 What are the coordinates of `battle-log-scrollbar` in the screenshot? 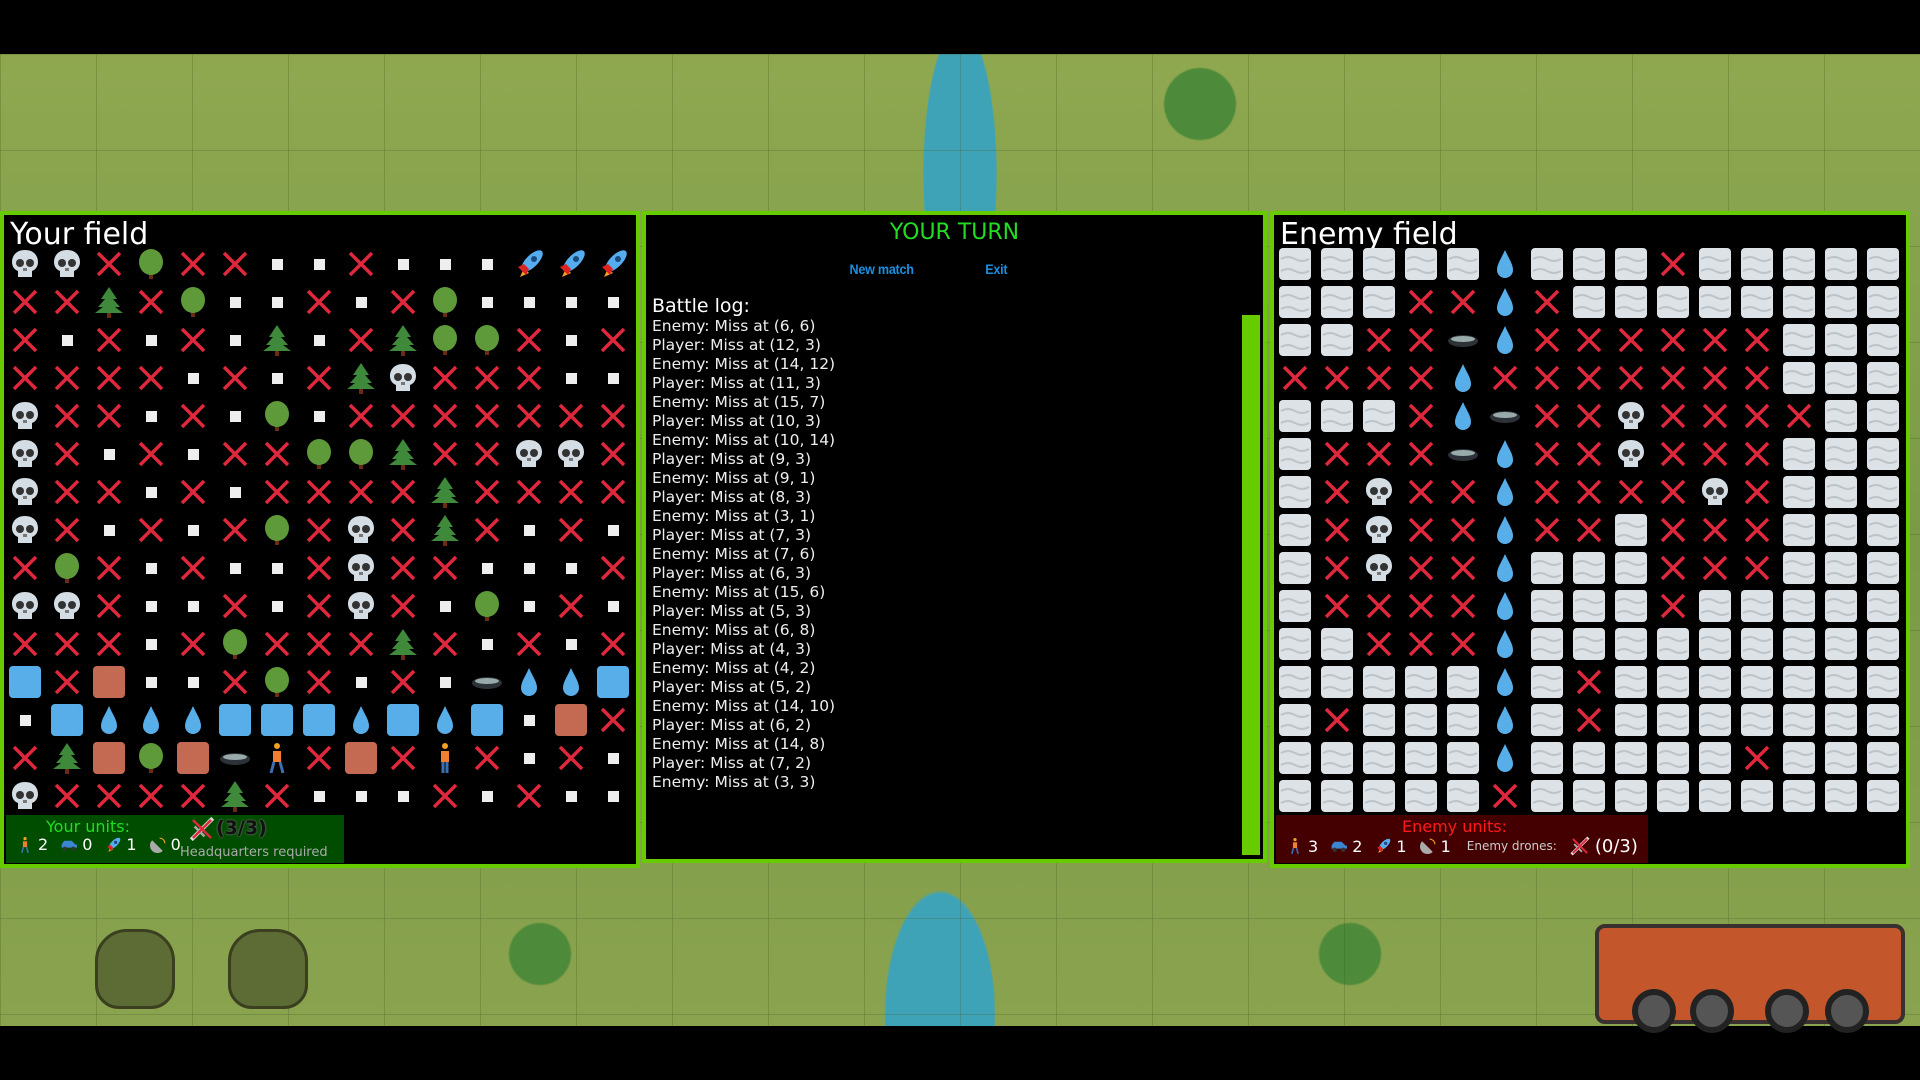 It's located at (1251, 585).